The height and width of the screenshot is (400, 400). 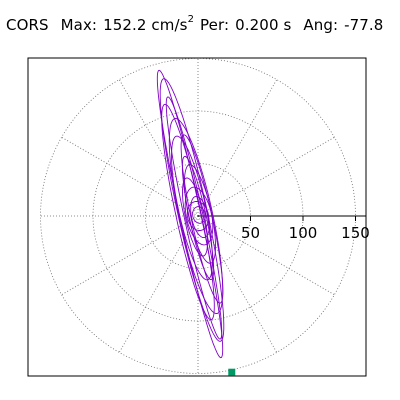 I want to click on per-label: Per:, so click(x=215, y=25).